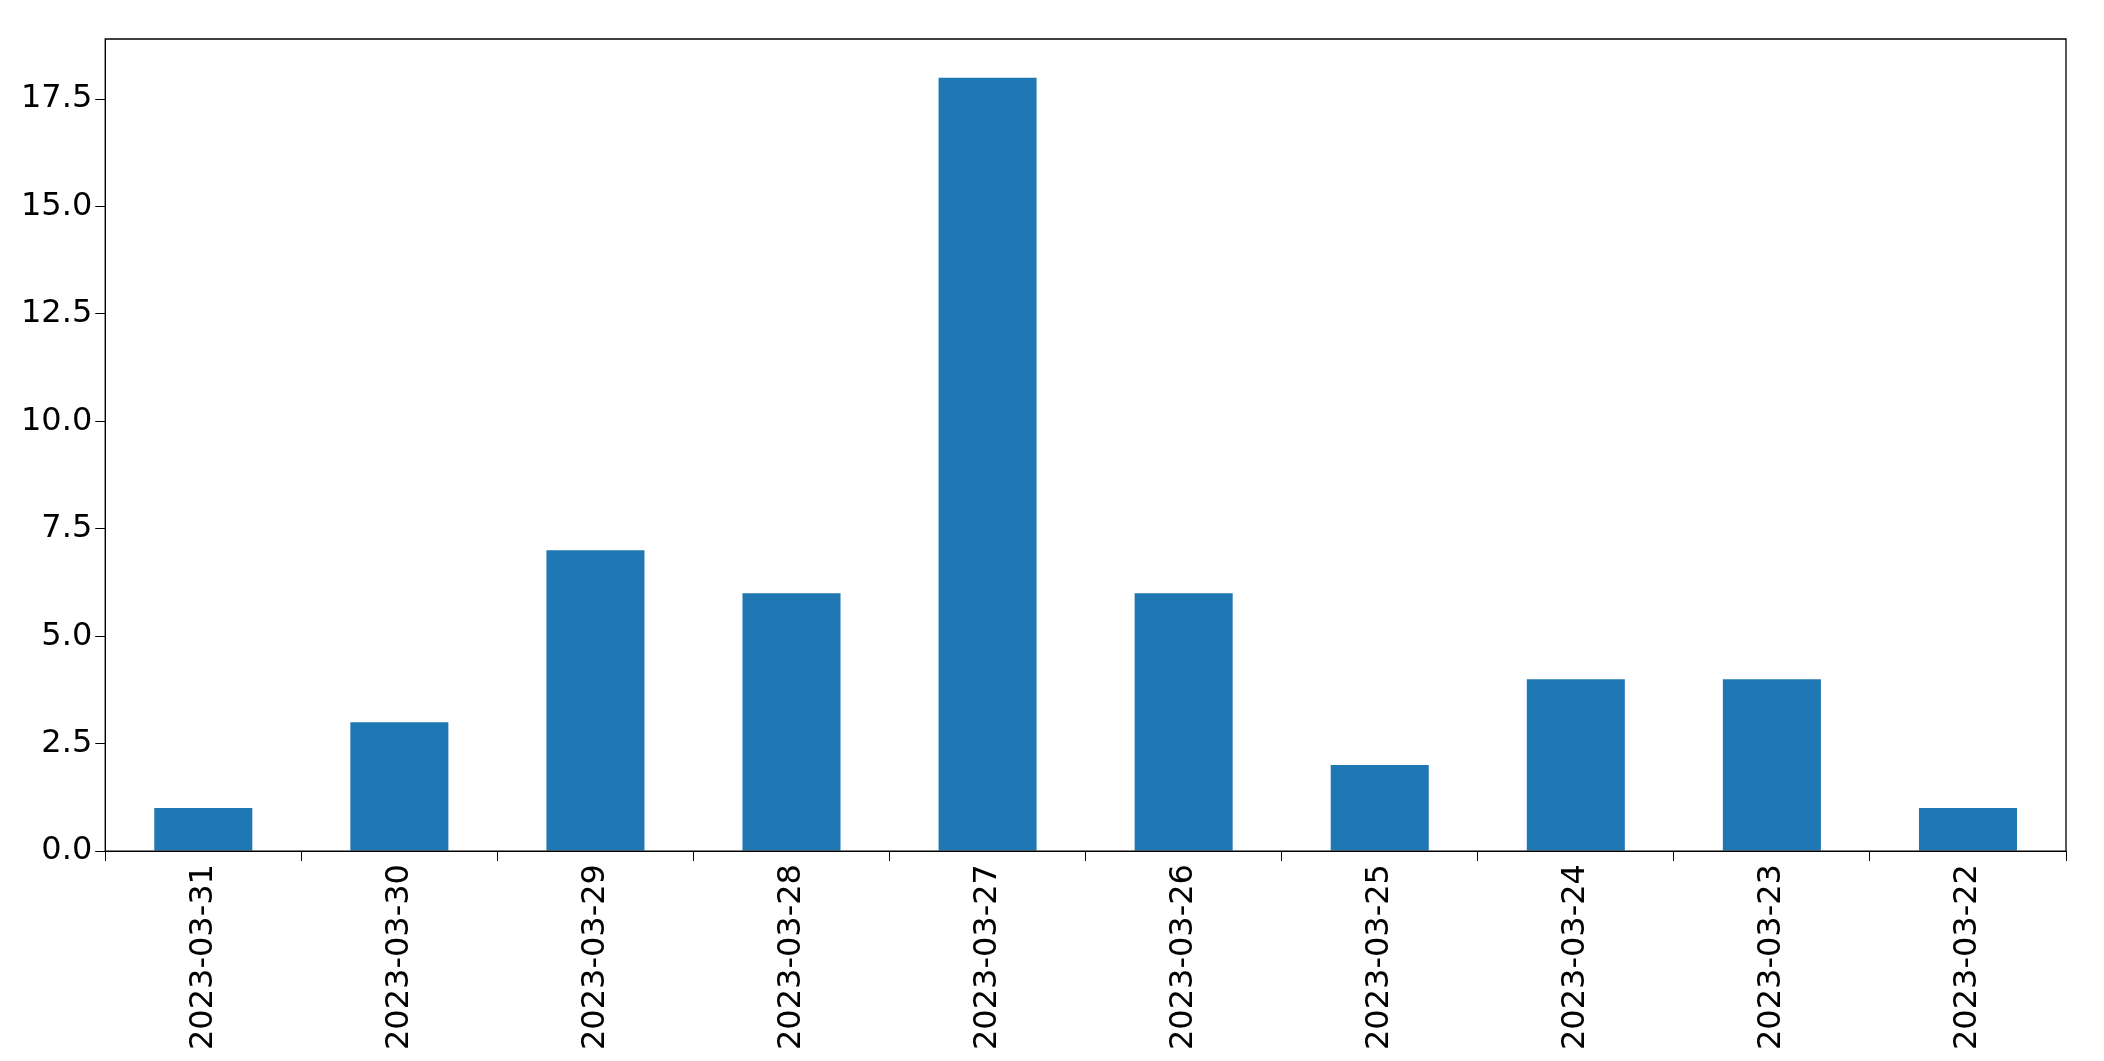  What do you see at coordinates (67, 848) in the screenshot?
I see `y-tick-label: 0.0` at bounding box center [67, 848].